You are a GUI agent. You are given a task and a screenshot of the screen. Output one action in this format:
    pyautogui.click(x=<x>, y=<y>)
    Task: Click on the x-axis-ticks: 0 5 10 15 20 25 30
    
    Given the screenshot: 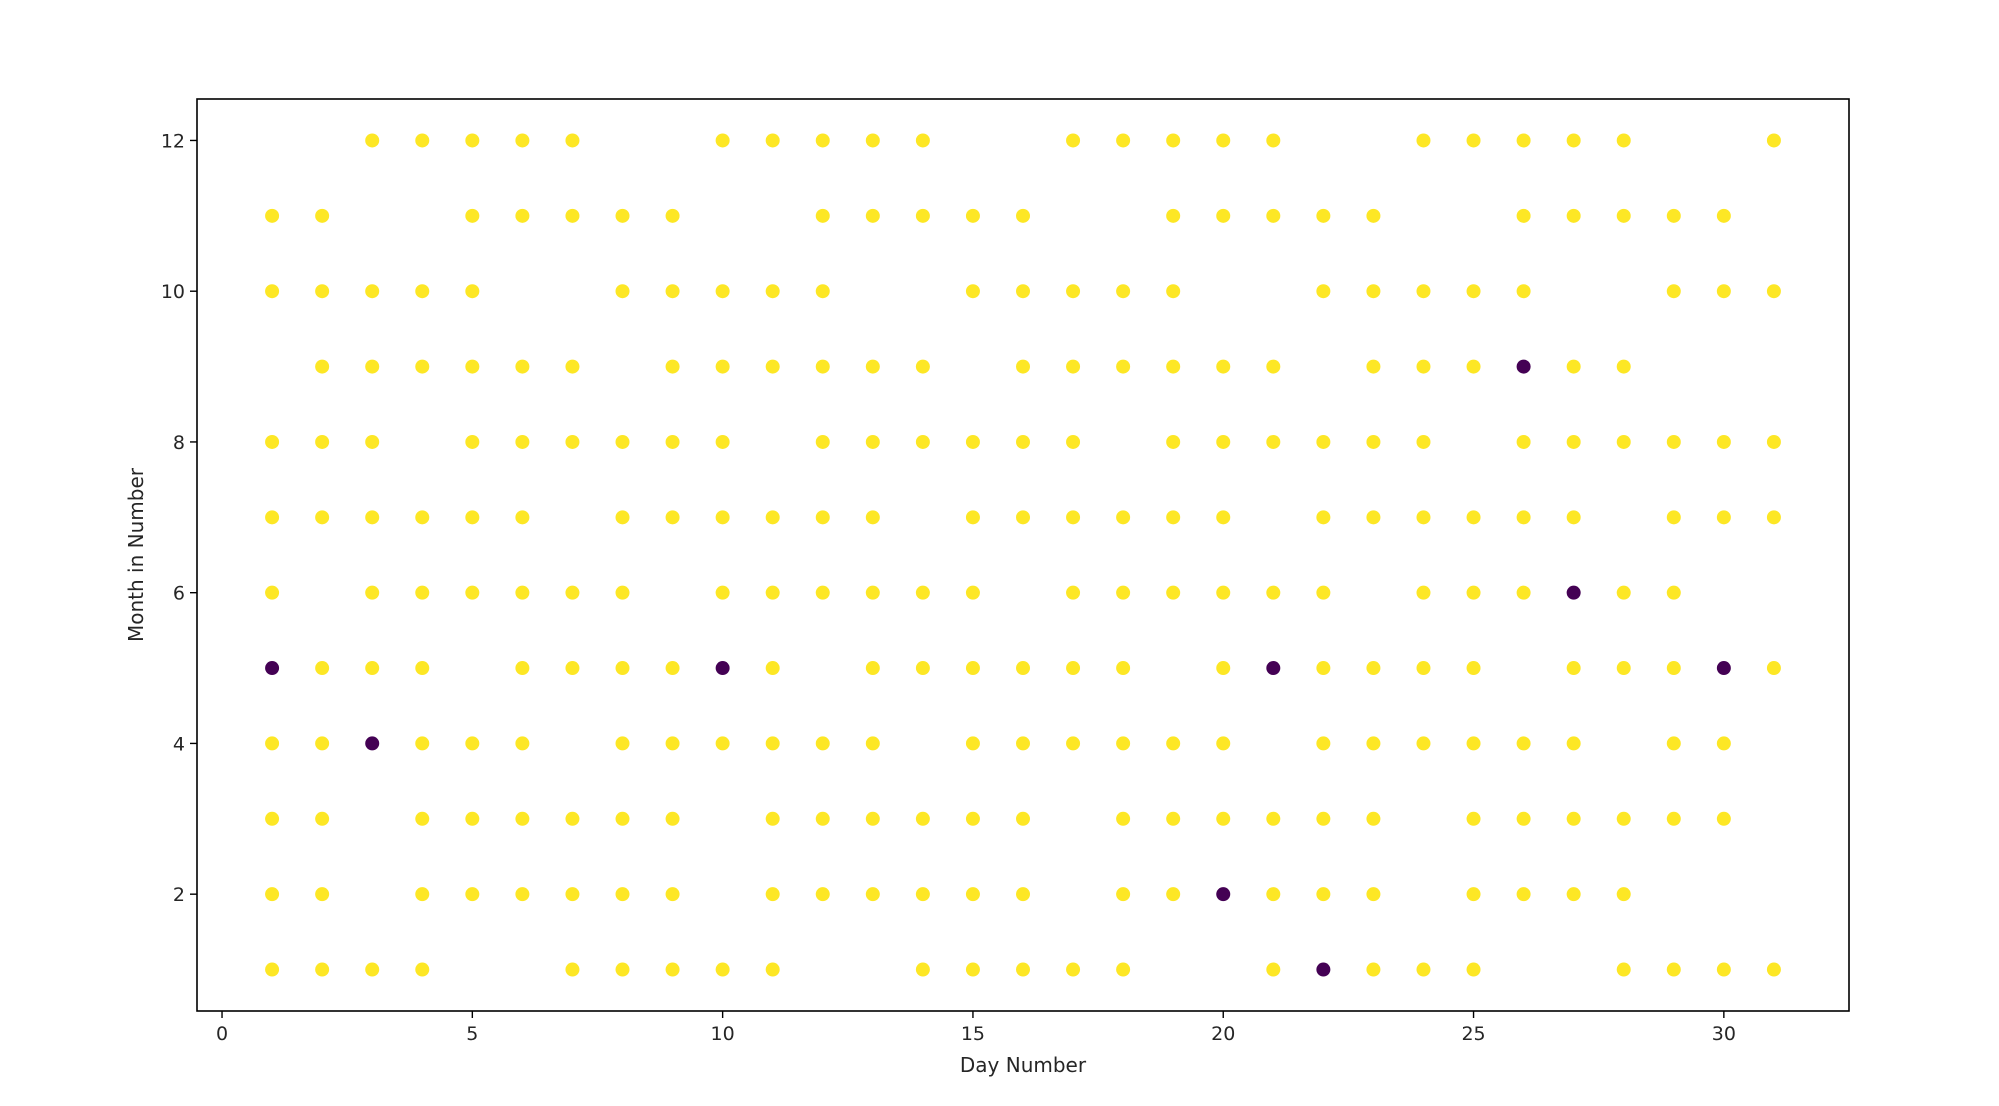 What is the action you would take?
    pyautogui.click(x=976, y=1028)
    